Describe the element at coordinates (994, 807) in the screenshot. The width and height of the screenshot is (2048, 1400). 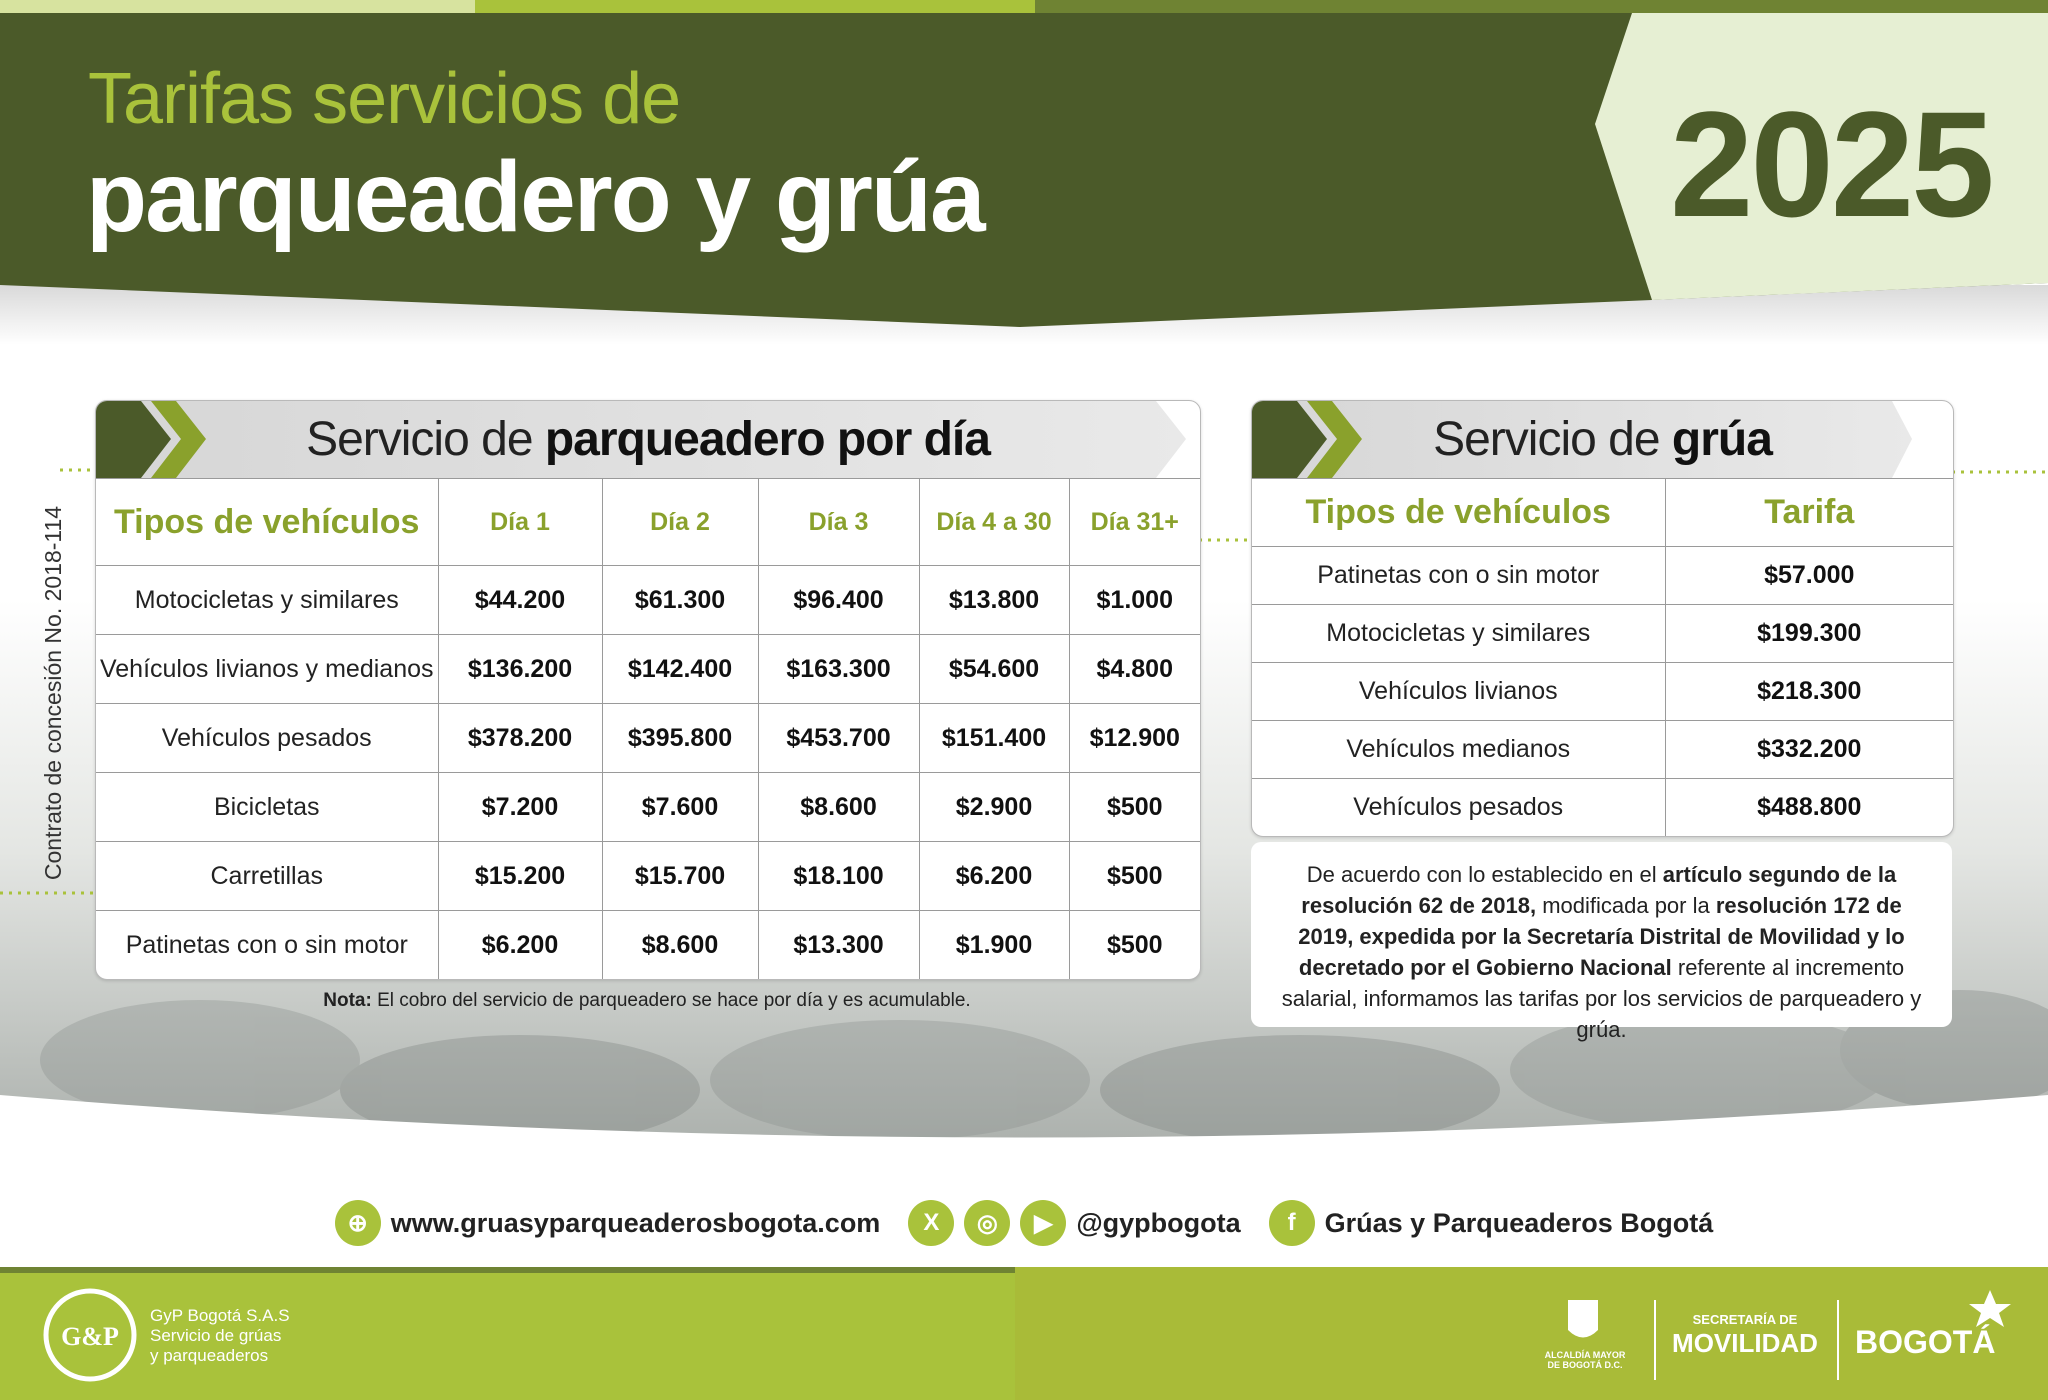
I see `price: $2.900` at that location.